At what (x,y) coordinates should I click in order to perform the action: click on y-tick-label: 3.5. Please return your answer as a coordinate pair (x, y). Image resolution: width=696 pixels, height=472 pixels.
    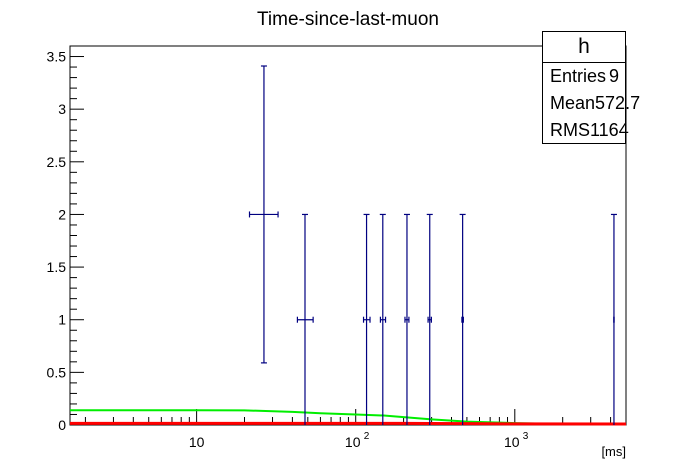
    Looking at the image, I should click on (57, 57).